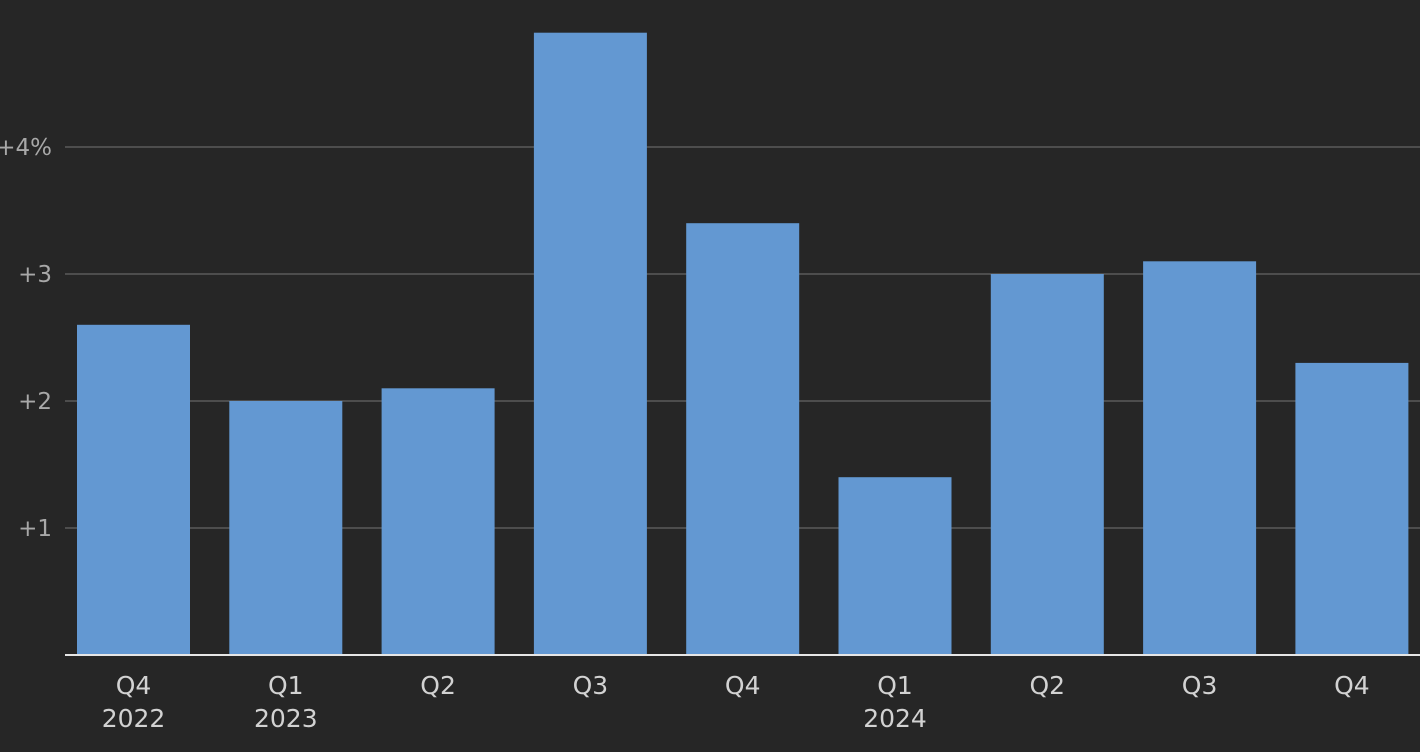 The image size is (1420, 752). Describe the element at coordinates (35, 275) in the screenshot. I see `y-tick-label: +3` at that location.